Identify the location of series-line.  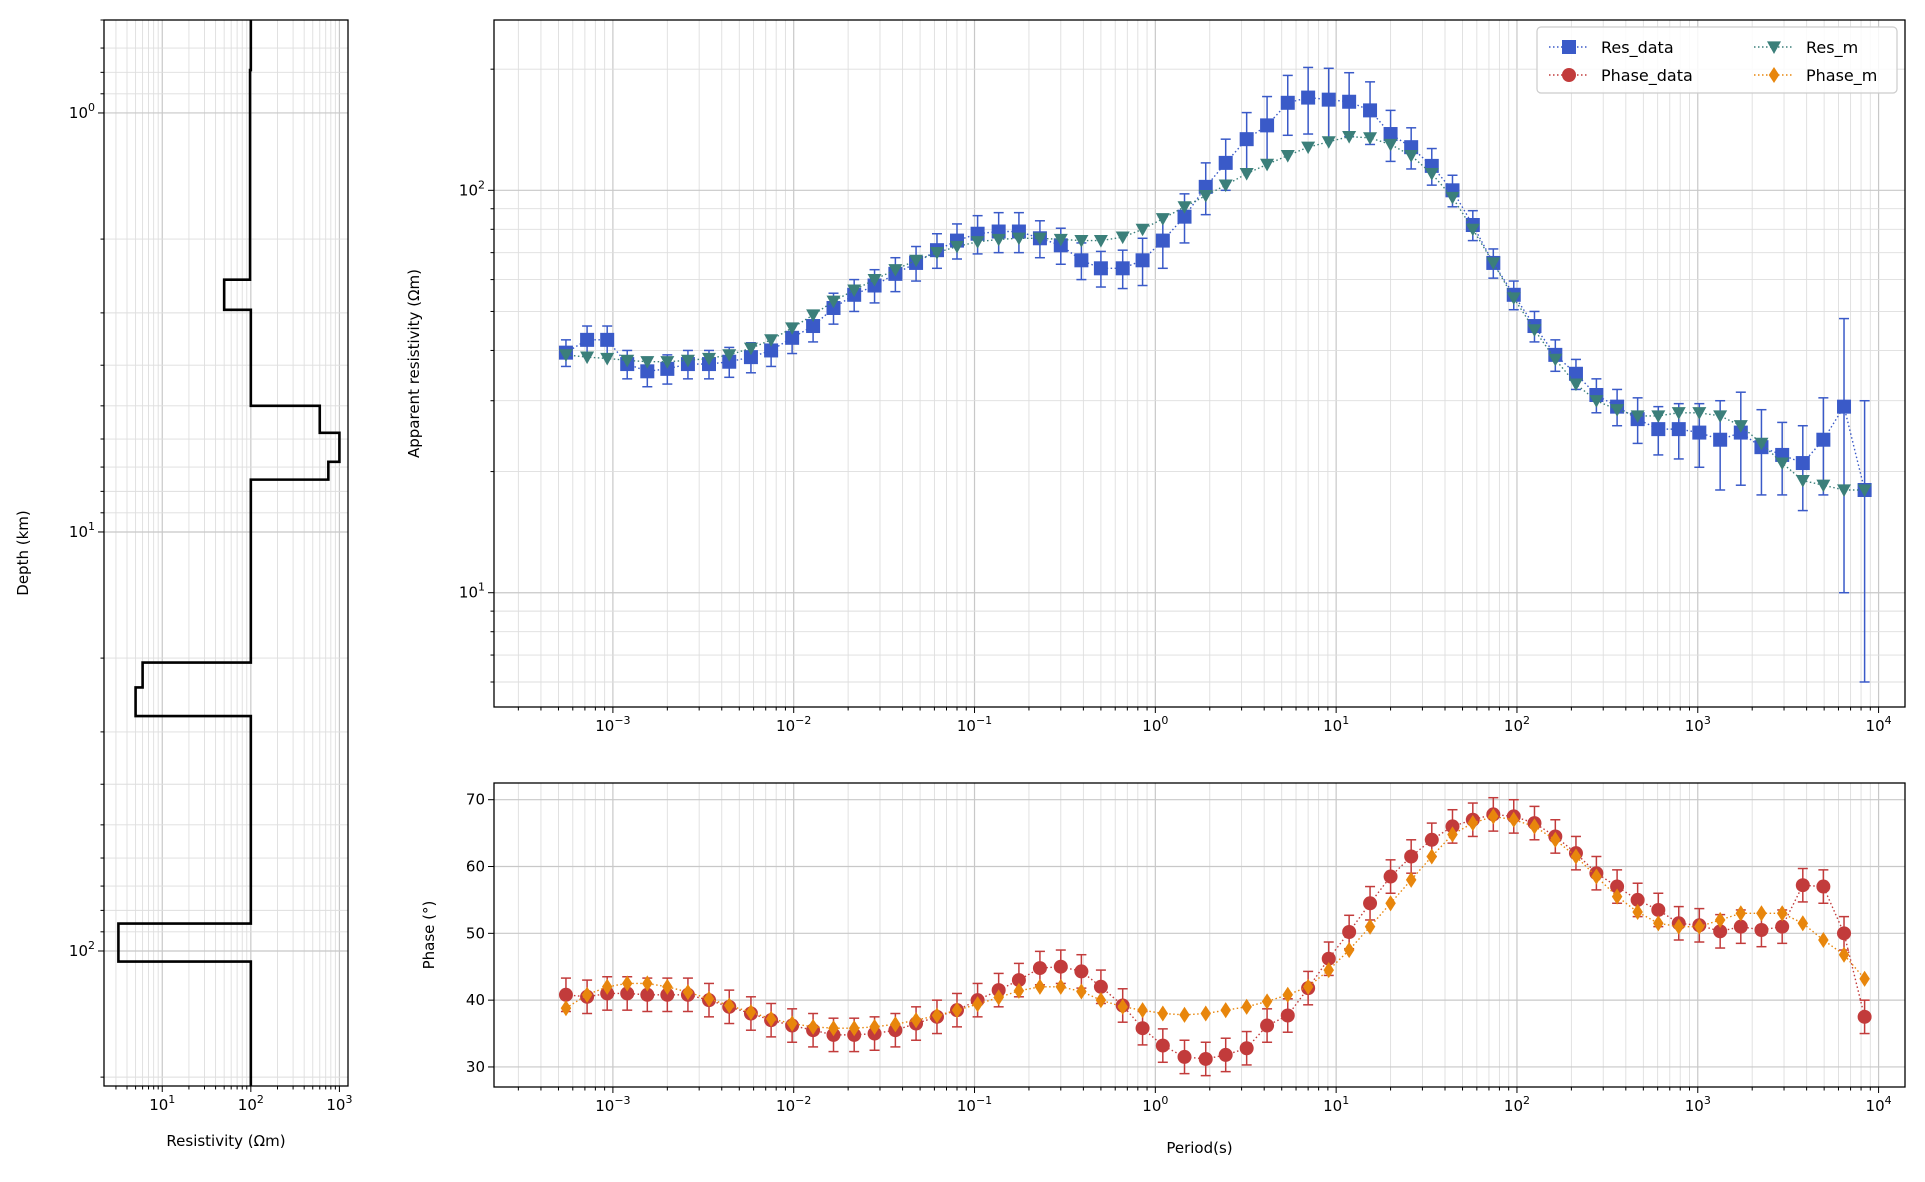
(1215, 936).